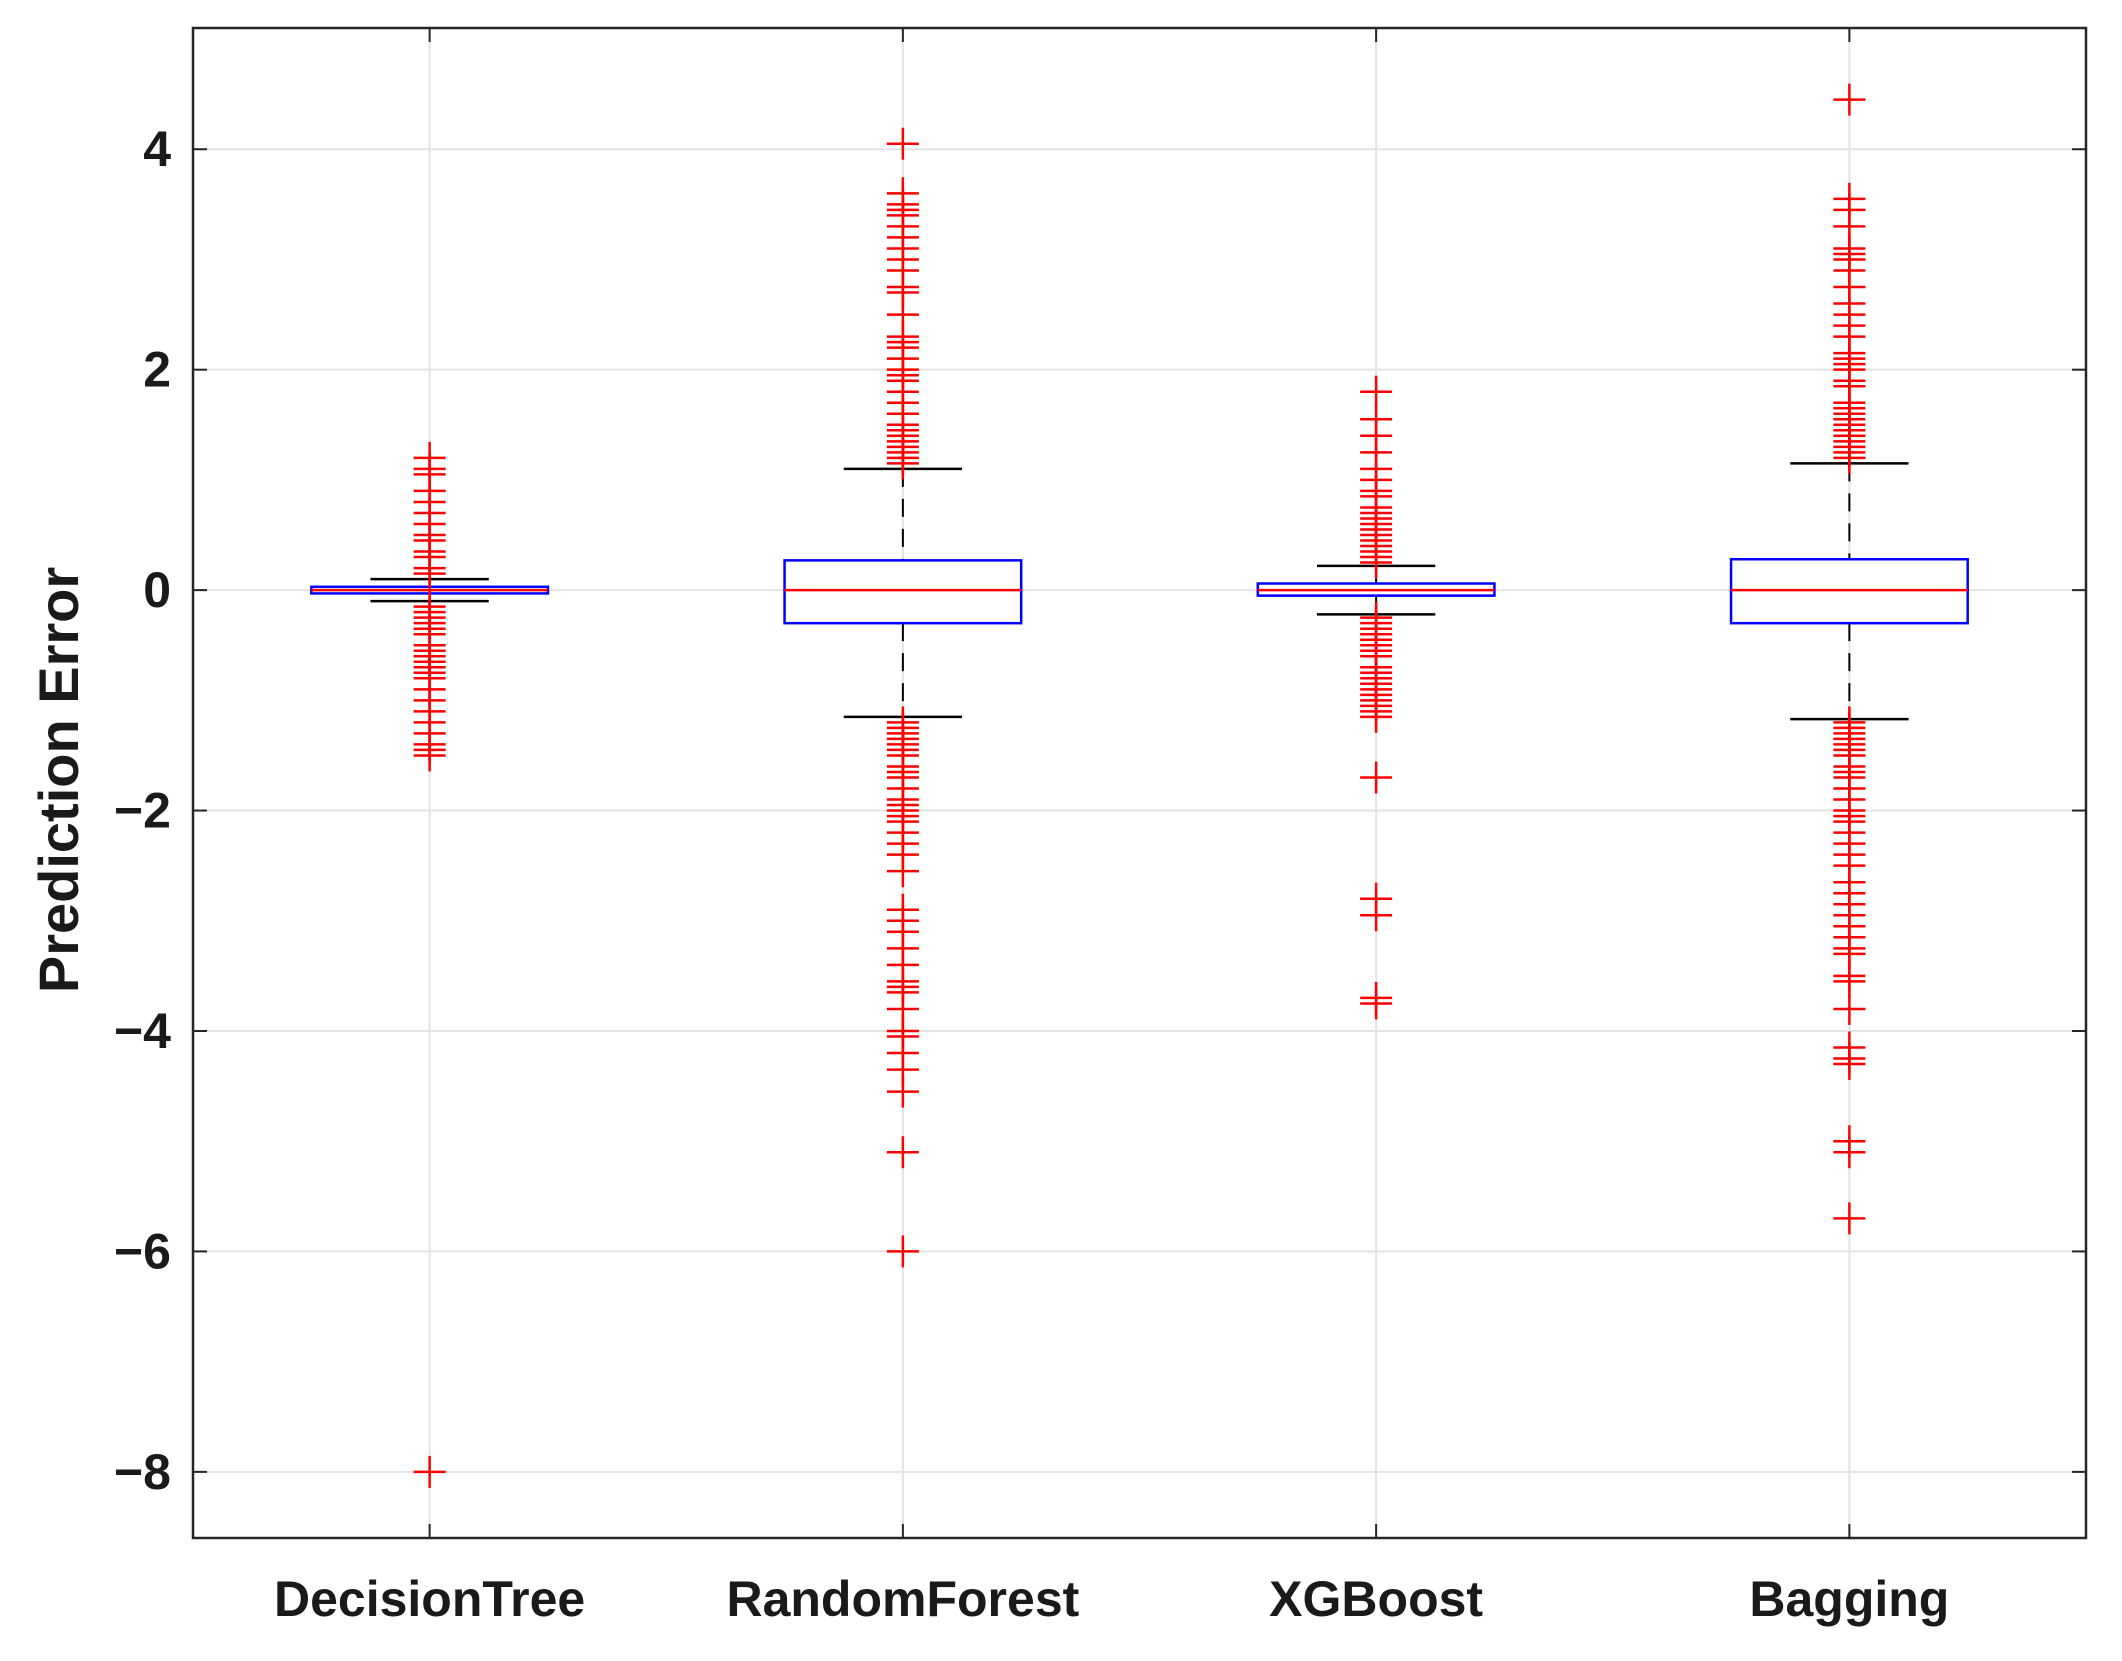  What do you see at coordinates (157, 149) in the screenshot?
I see `y-tick-label: 4` at bounding box center [157, 149].